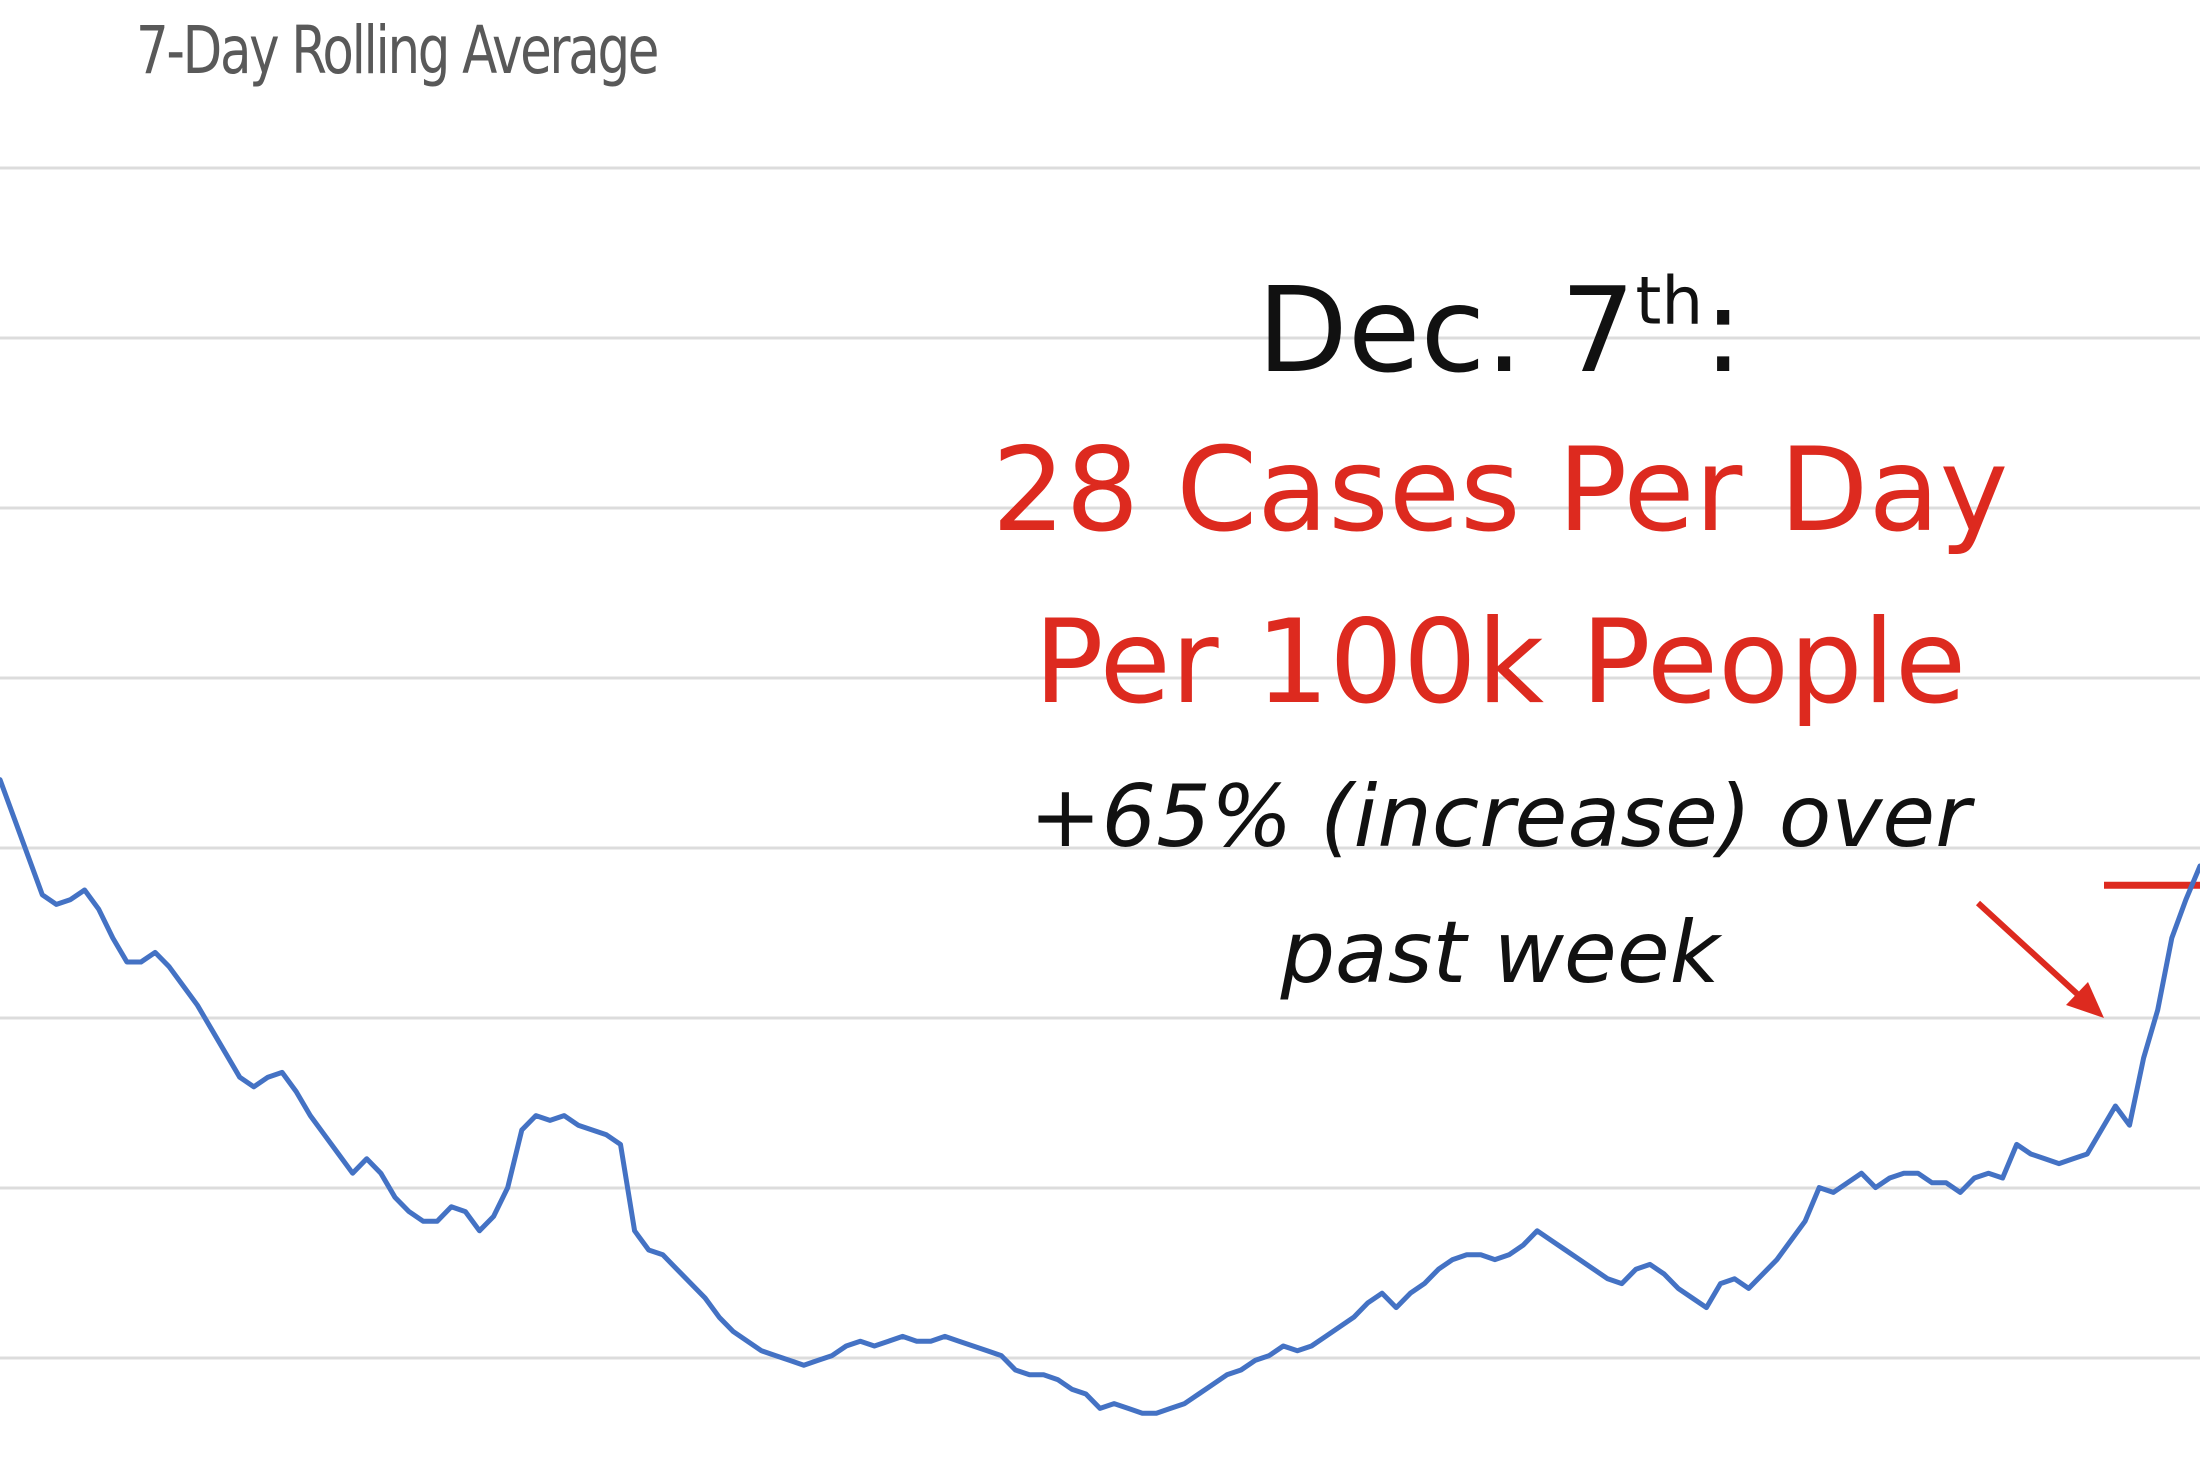  What do you see at coordinates (1500, 662) in the screenshot?
I see `annotation-headline-line2: Per 100k People` at bounding box center [1500, 662].